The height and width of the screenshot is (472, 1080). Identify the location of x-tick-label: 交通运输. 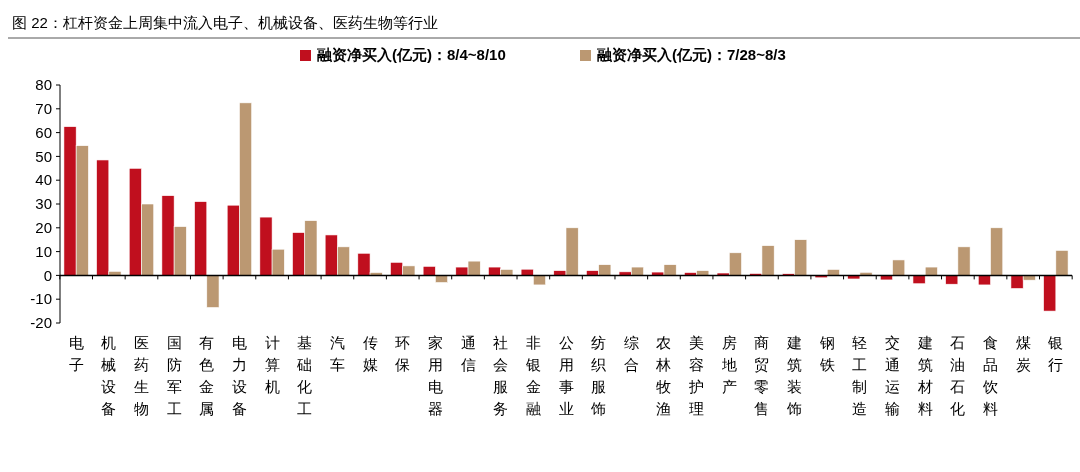
(893, 375).